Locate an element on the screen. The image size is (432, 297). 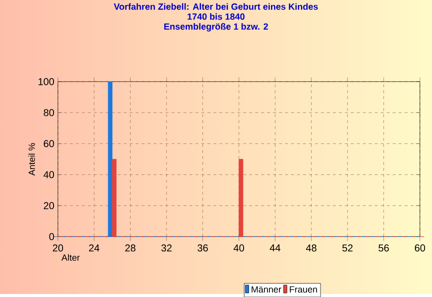
x-tick-label: 32 is located at coordinates (166, 248).